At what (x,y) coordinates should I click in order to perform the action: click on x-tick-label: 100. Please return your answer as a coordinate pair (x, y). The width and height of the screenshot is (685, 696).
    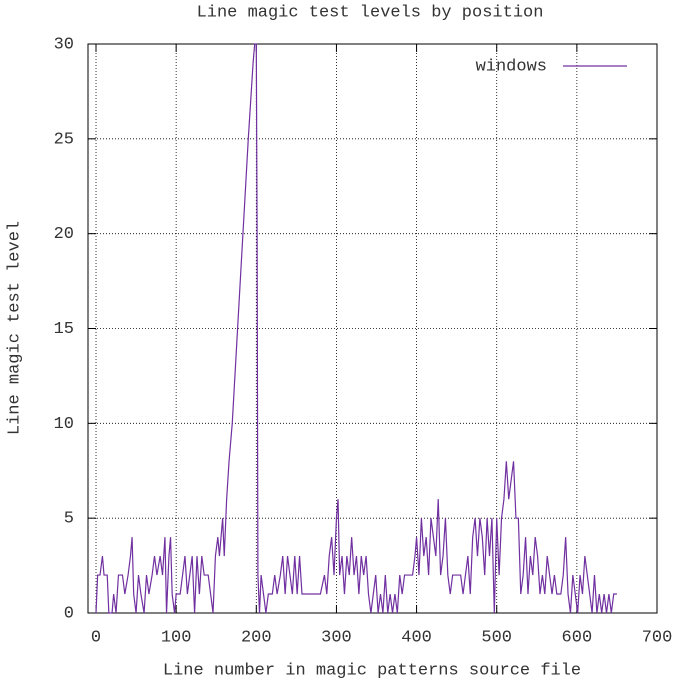
    Looking at the image, I should click on (176, 637).